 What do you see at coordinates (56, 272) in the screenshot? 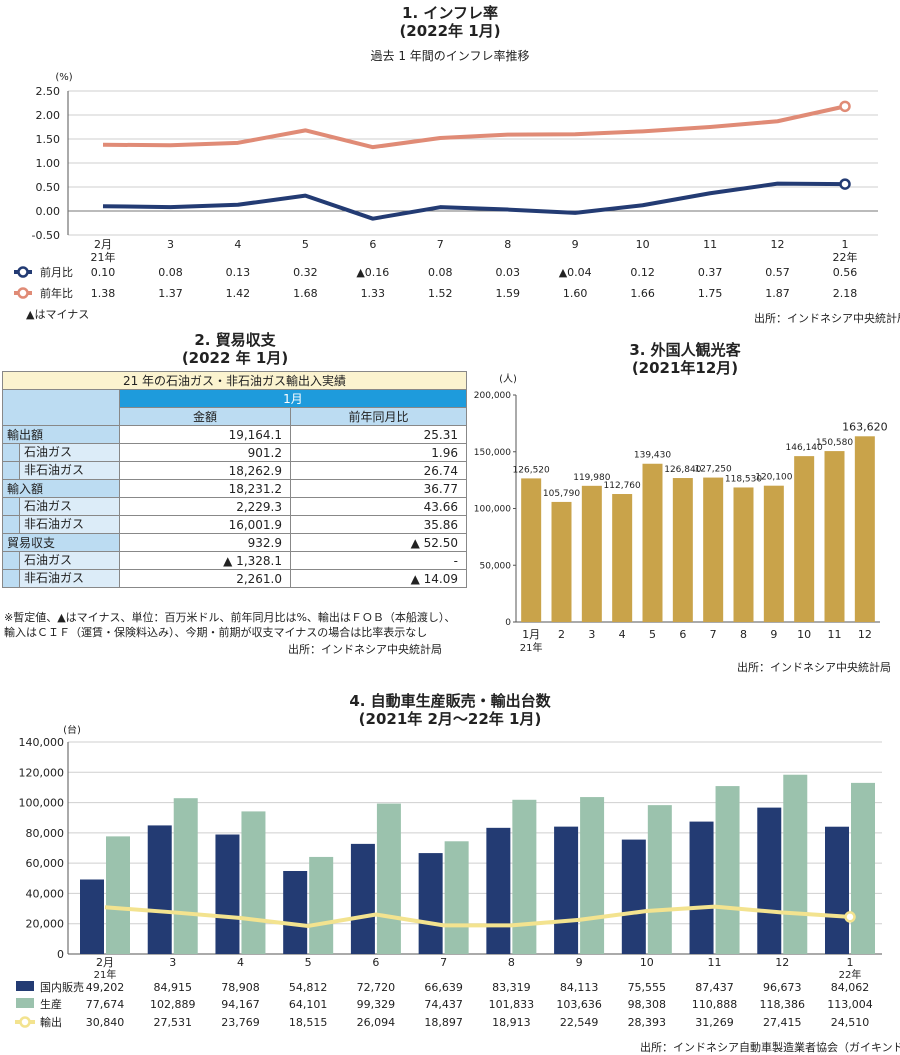
I see `legend-mom-label: 前月比` at bounding box center [56, 272].